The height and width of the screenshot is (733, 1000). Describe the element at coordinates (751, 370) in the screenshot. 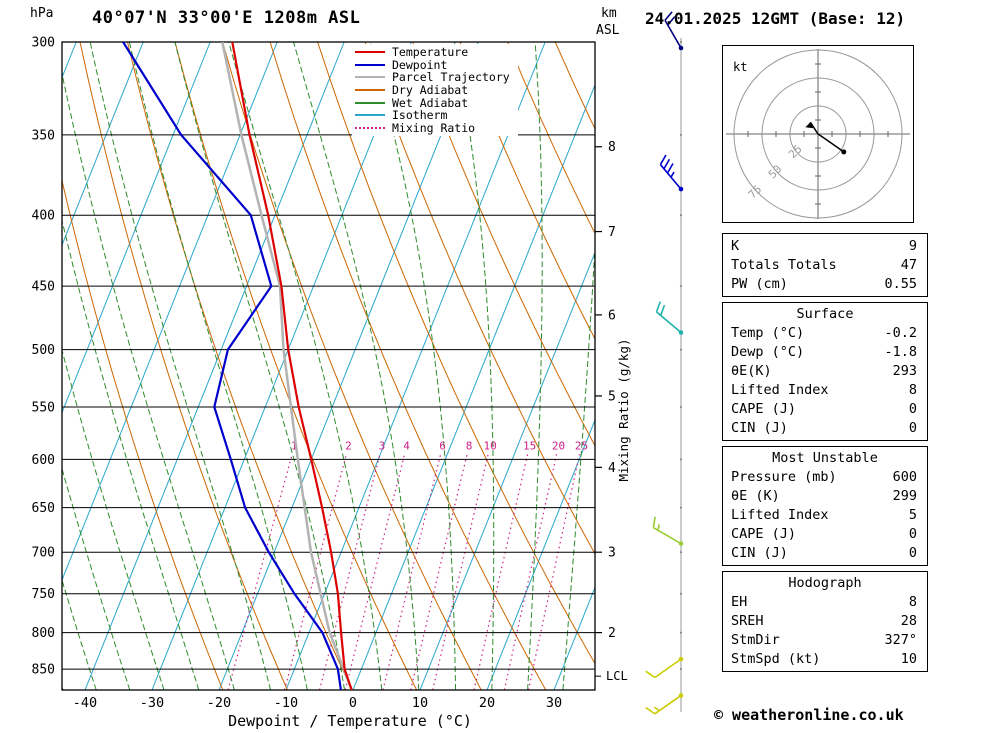

I see `row-label: θE(K)` at that location.